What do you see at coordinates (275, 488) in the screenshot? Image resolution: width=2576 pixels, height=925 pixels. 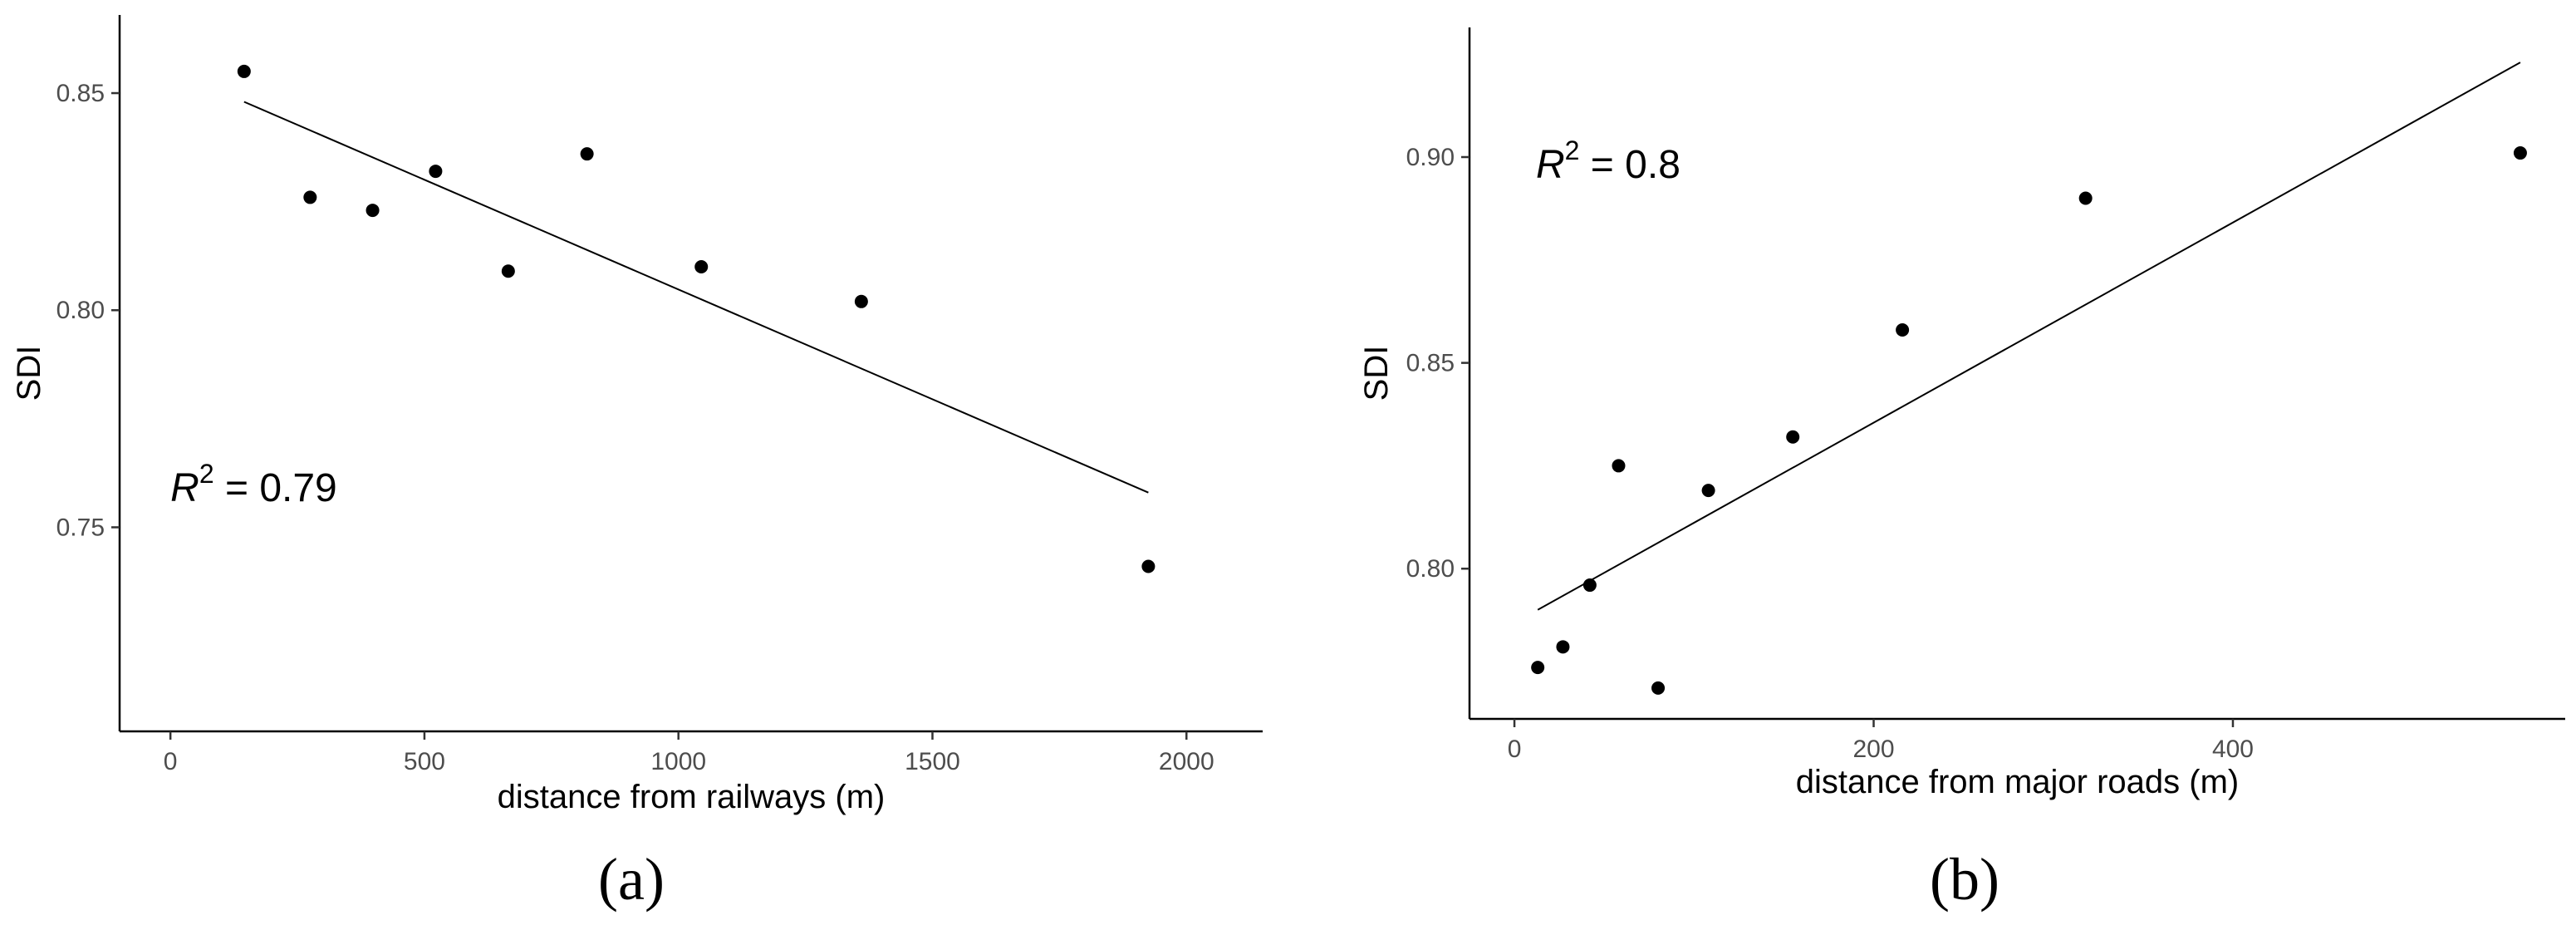 I see `panel-a-r-value: = 0.79` at bounding box center [275, 488].